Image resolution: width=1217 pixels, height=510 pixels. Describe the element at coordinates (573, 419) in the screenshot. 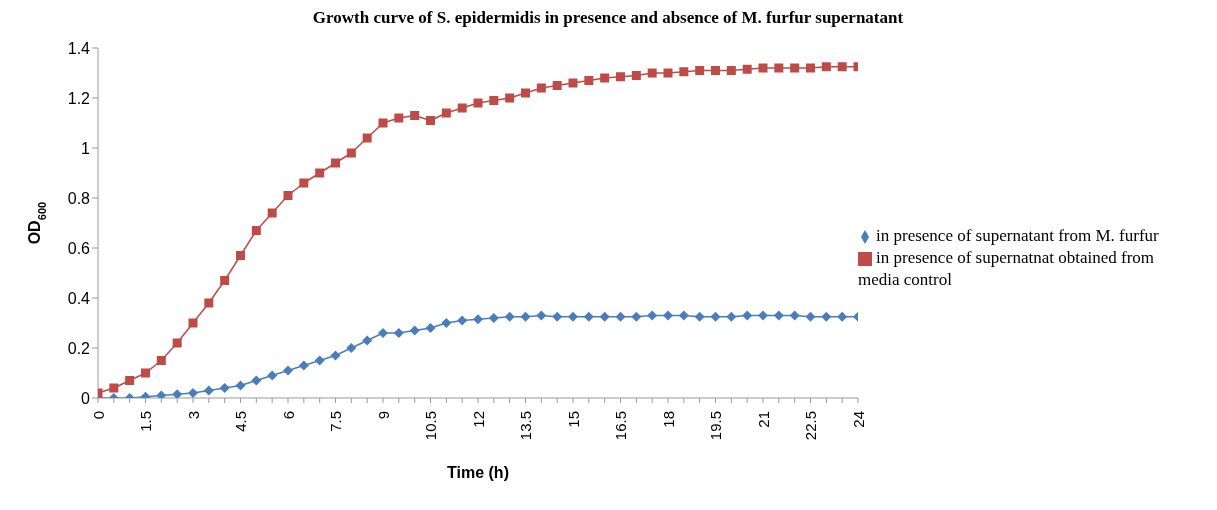

I see `x-tick-label: 15` at that location.